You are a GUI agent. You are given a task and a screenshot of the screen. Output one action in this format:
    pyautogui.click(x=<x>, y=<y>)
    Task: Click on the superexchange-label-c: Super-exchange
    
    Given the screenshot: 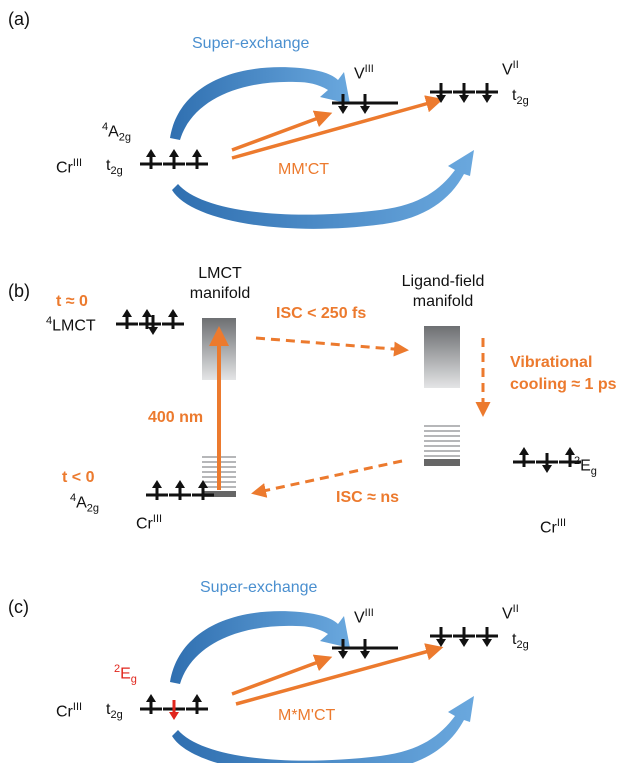 What is the action you would take?
    pyautogui.click(x=259, y=587)
    